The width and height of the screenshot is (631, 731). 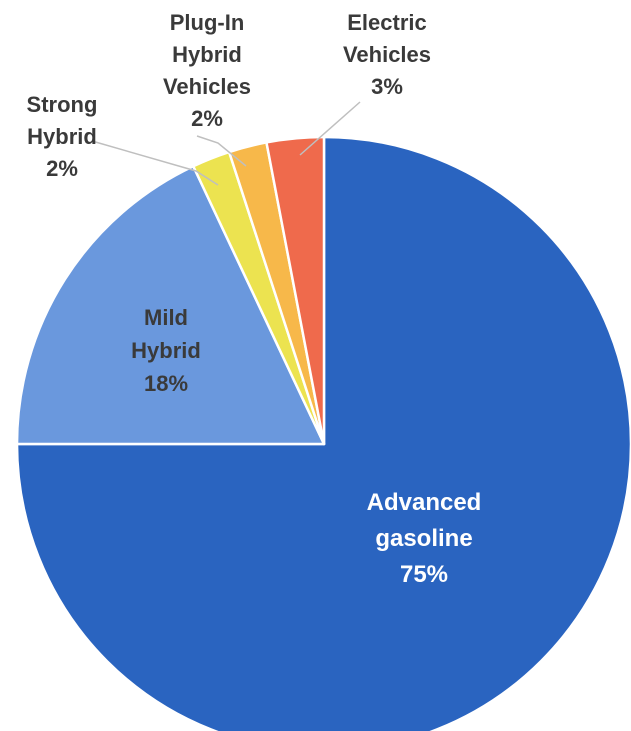 I want to click on slice-percent-label: 18%, so click(x=166, y=383).